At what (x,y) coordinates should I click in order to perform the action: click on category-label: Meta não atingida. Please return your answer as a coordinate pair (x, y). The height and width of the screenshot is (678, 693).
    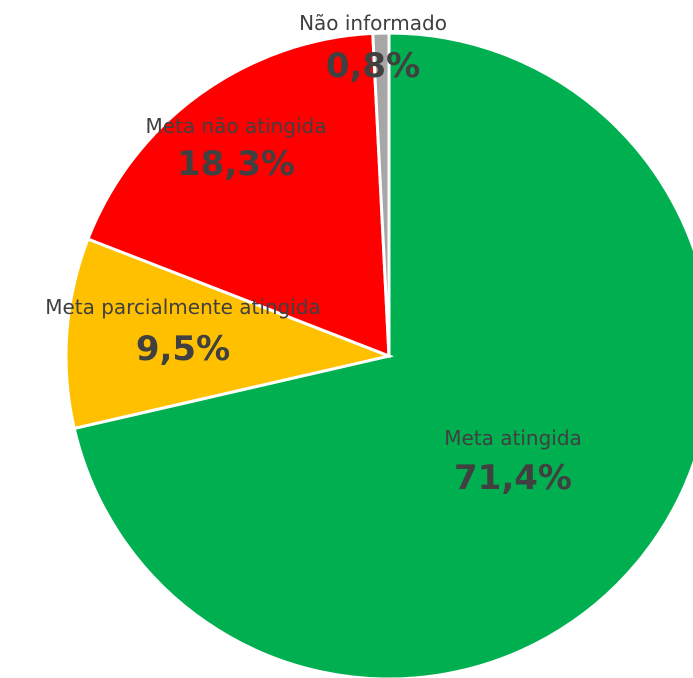
    Looking at the image, I should click on (235, 126).